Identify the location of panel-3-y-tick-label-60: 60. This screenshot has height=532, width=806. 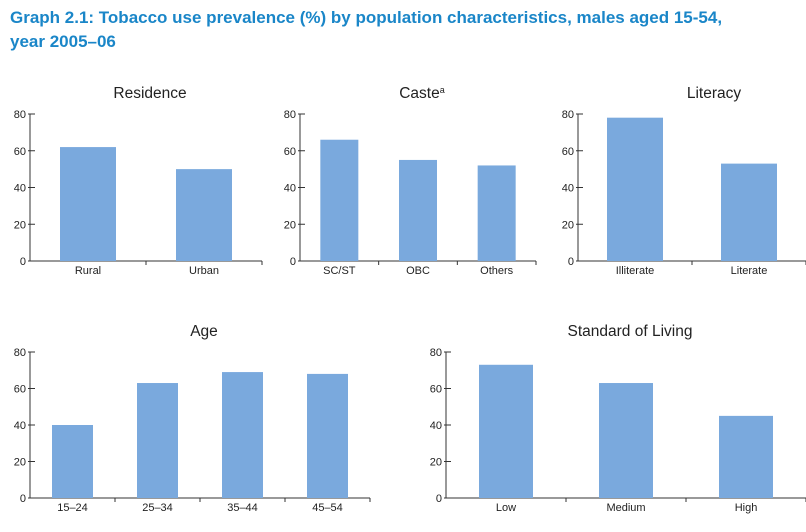
(20, 390).